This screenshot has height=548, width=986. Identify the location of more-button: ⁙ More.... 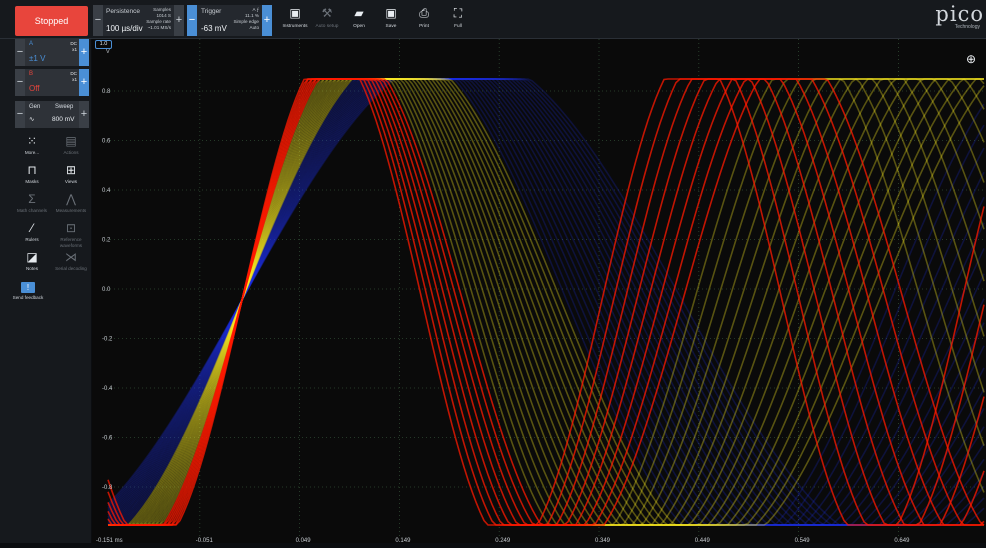
(32, 145).